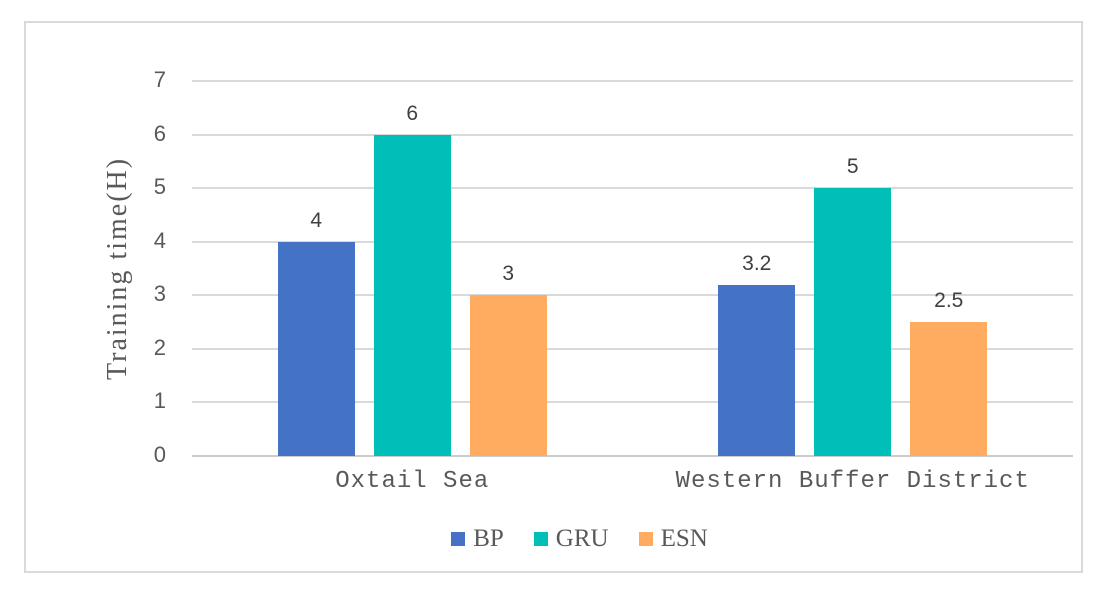 This screenshot has width=1104, height=595. What do you see at coordinates (757, 263) in the screenshot?
I see `value-label-bp-1: 3.2` at bounding box center [757, 263].